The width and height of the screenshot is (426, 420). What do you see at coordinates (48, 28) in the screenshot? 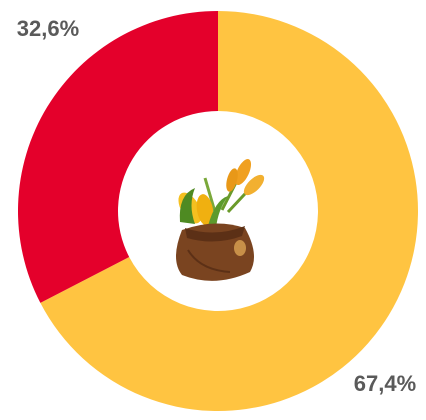
I see `value-label: 32,6%` at bounding box center [48, 28].